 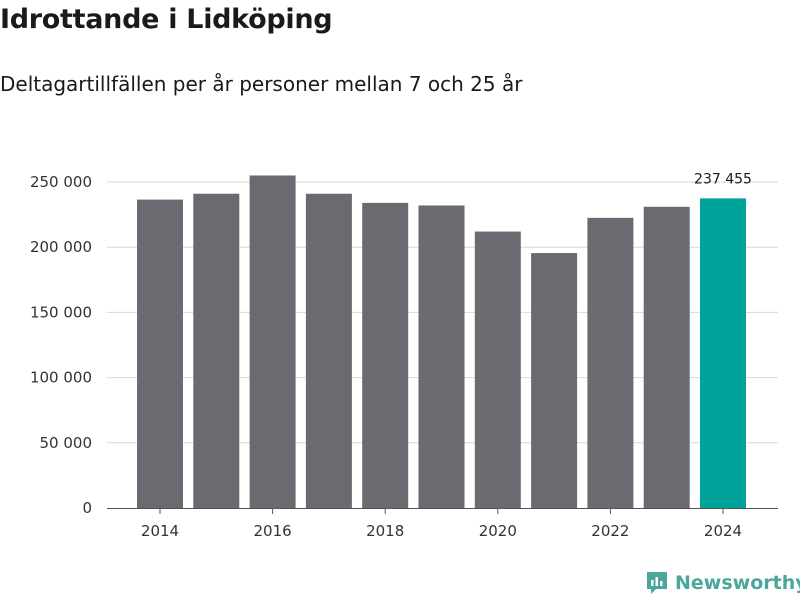 I want to click on bar-2016, so click(x=272, y=342).